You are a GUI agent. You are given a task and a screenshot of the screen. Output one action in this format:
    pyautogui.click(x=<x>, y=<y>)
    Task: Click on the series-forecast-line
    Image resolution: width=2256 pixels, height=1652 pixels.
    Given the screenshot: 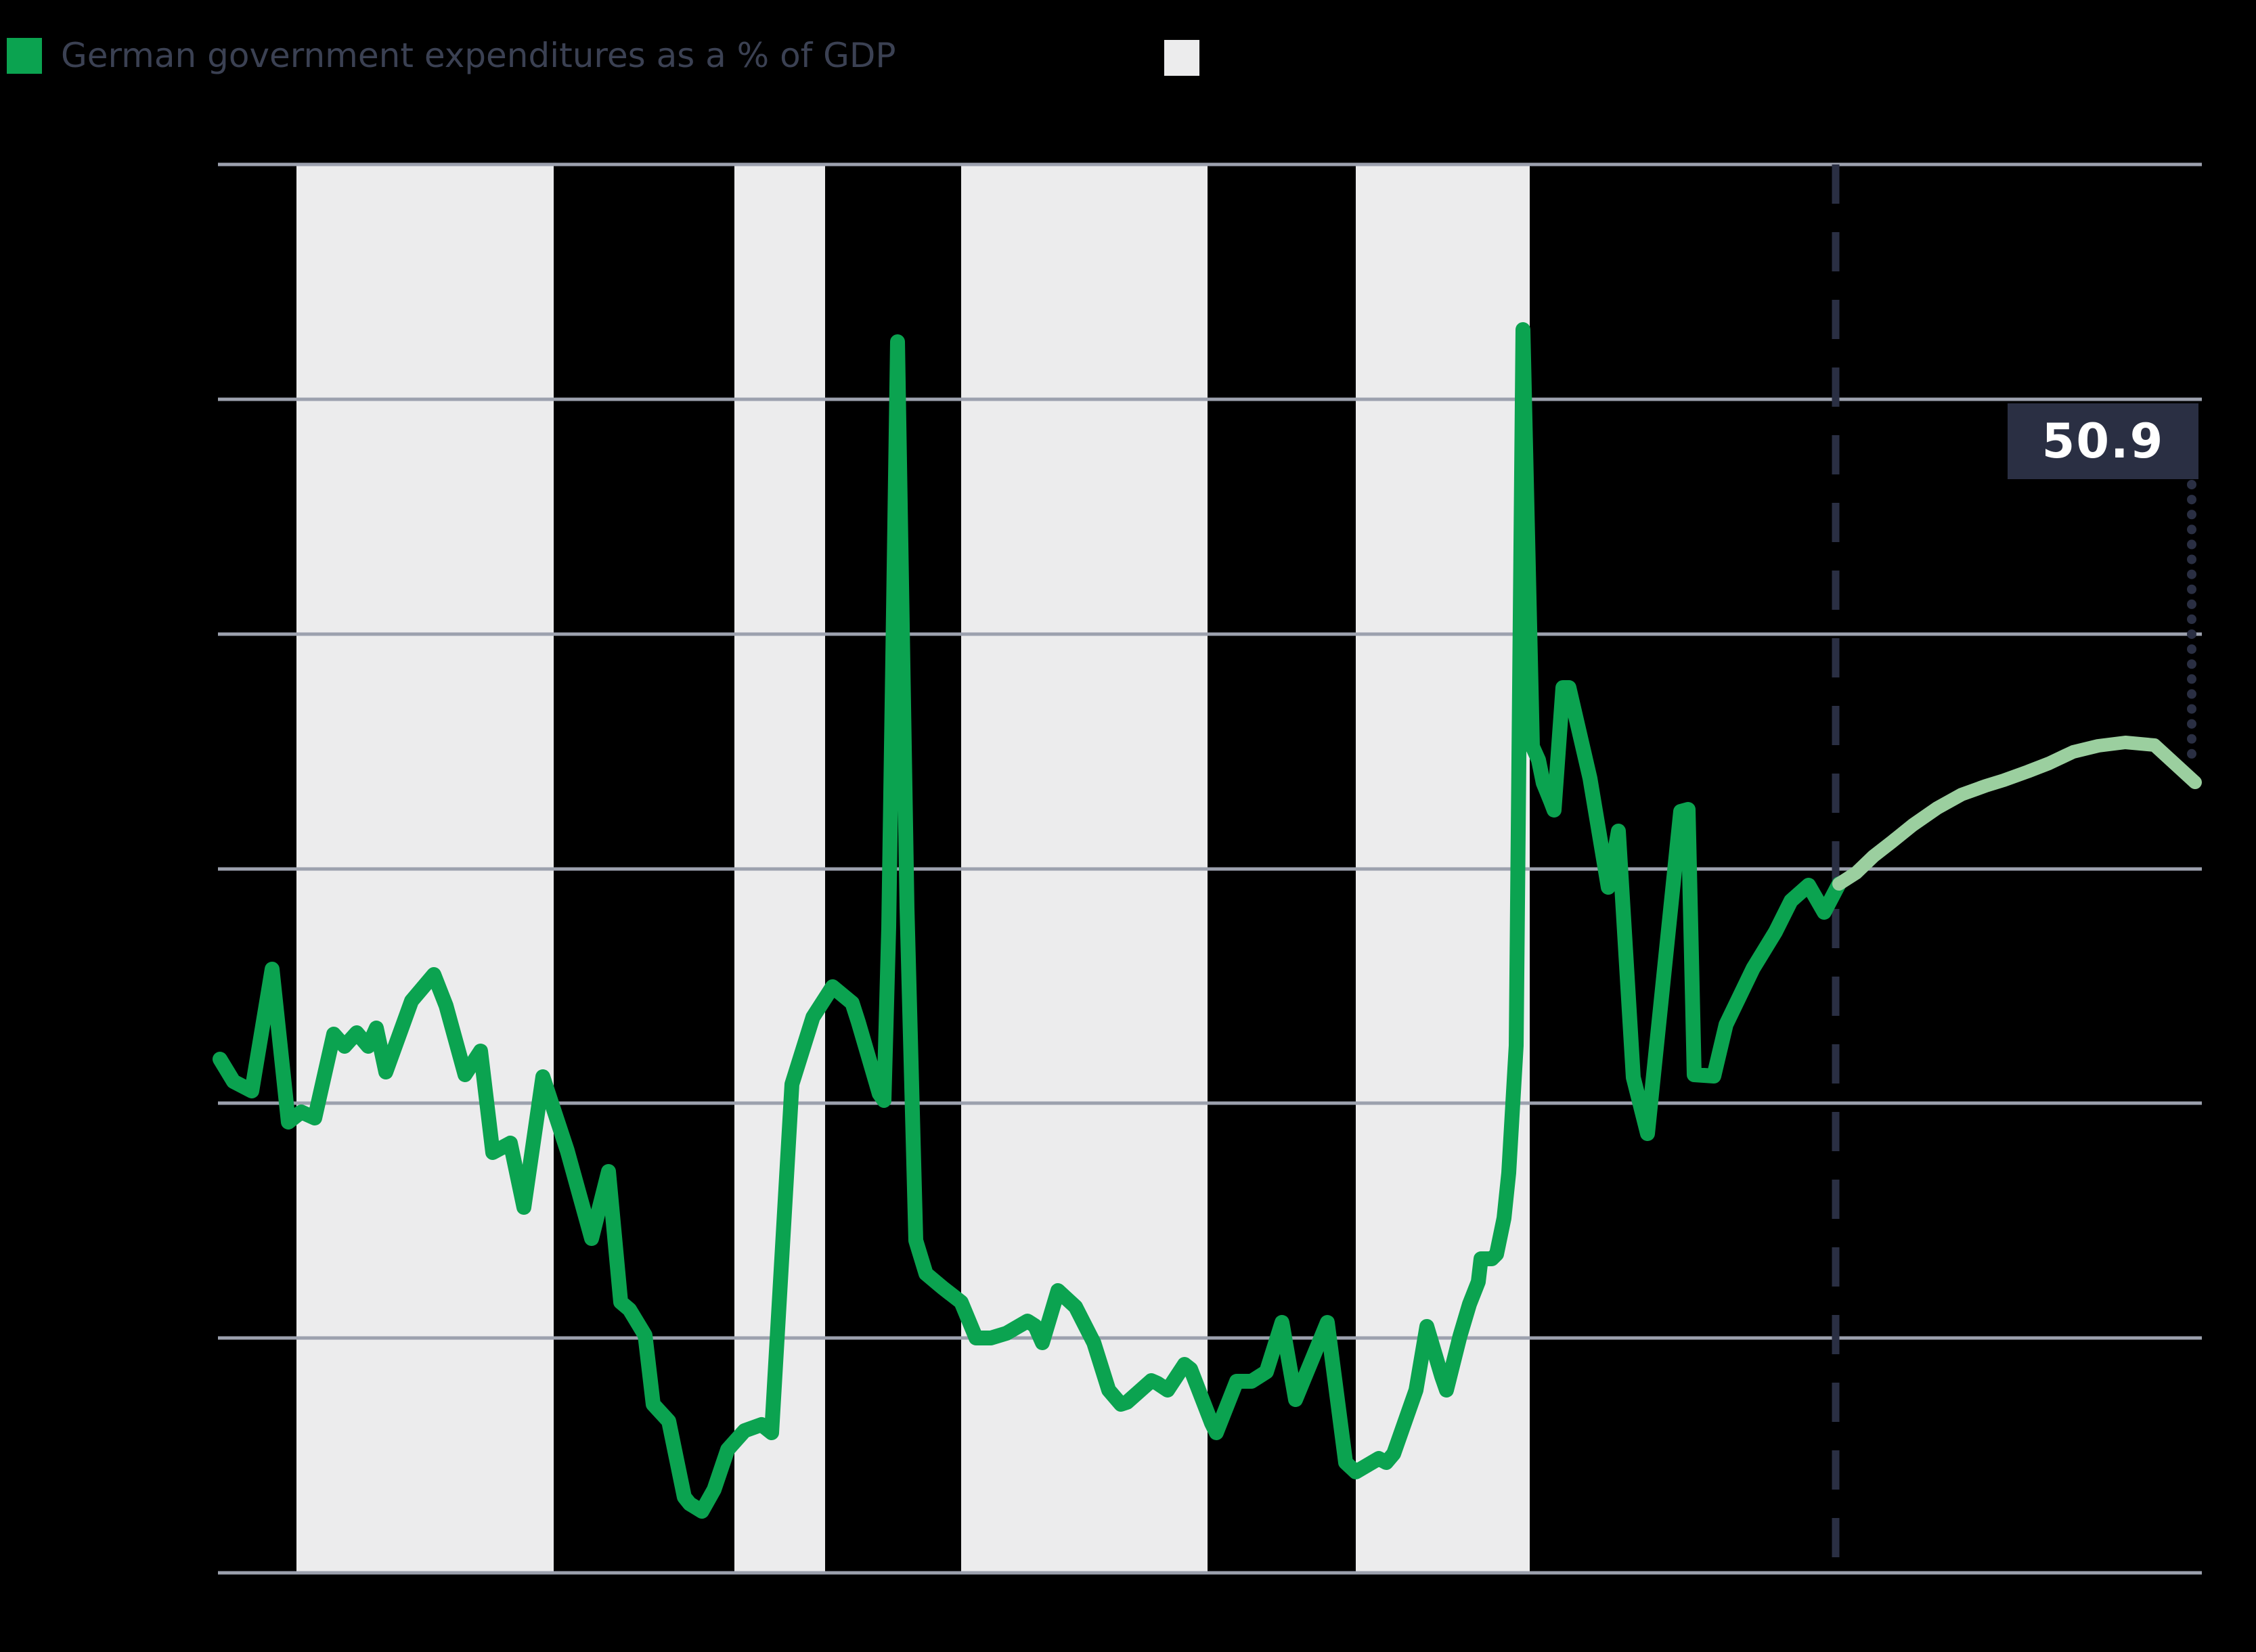 What is the action you would take?
    pyautogui.click(x=2017, y=813)
    